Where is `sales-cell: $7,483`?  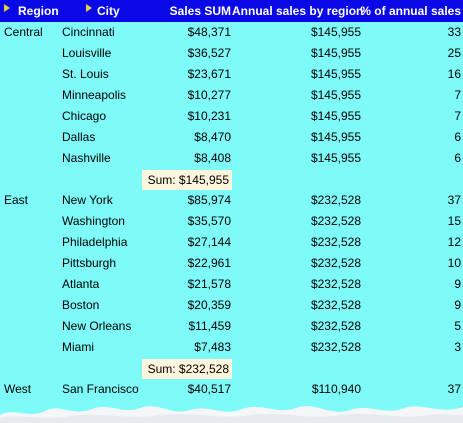 sales-cell: $7,483 is located at coordinates (212, 347).